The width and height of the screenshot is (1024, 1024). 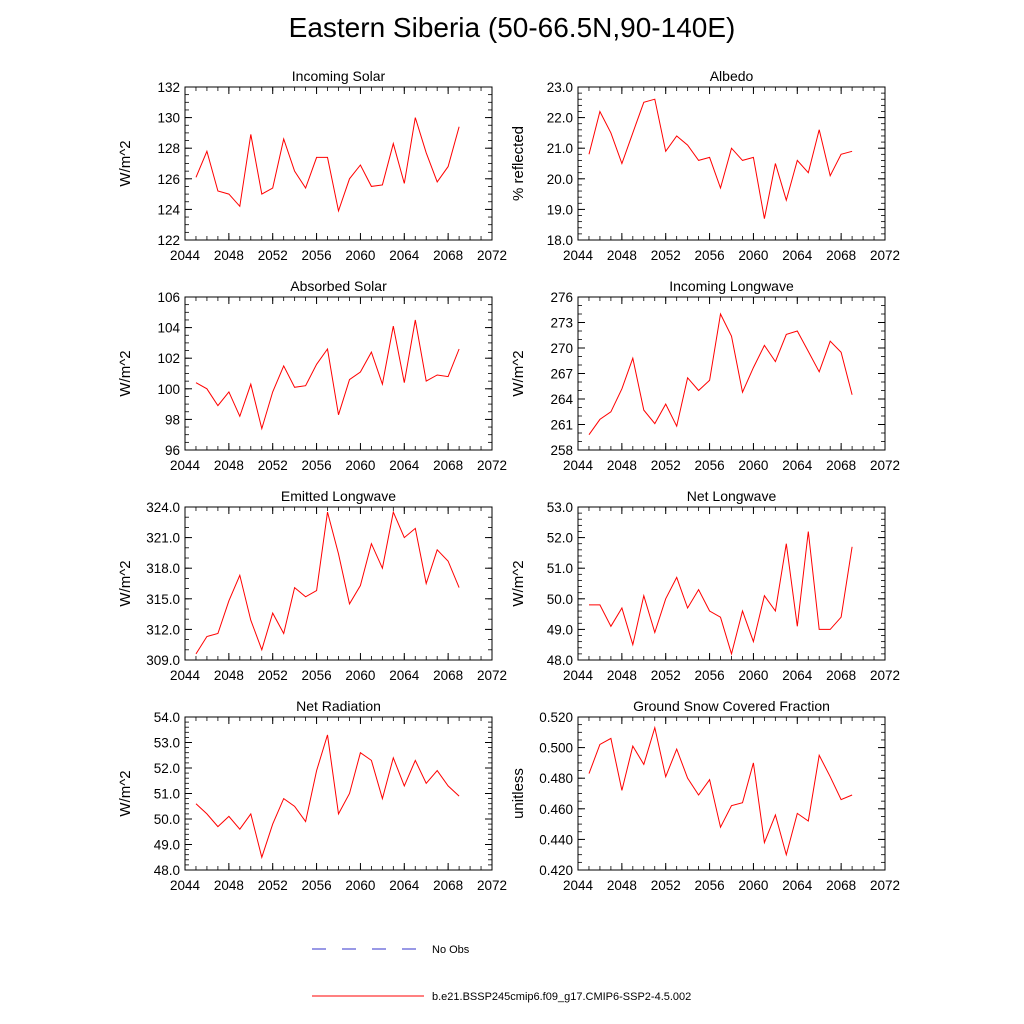 I want to click on y-tick-label: 19.0, so click(x=560, y=209).